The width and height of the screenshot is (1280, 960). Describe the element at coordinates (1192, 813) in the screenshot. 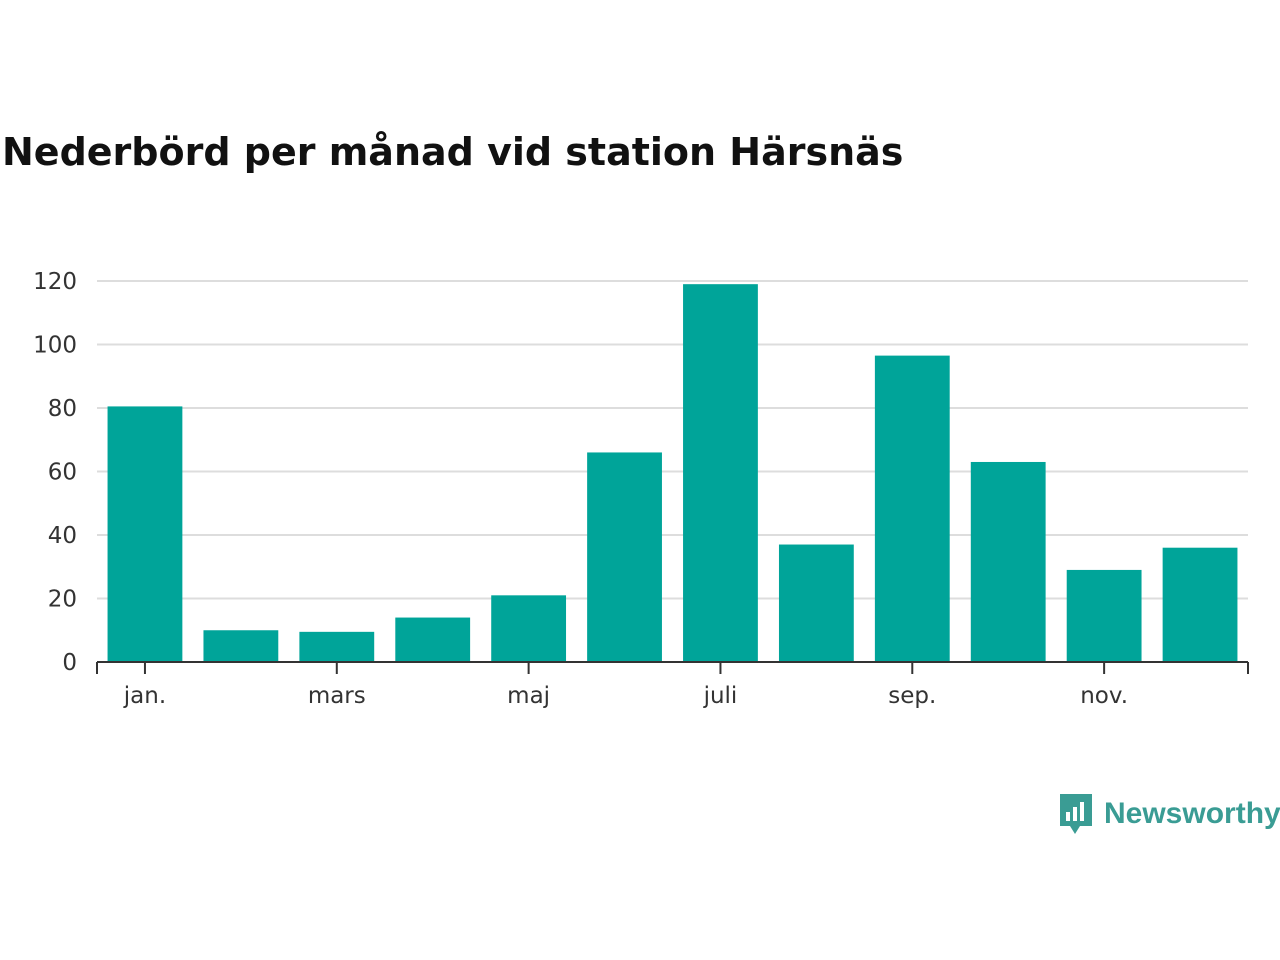

I see `newsworthy-logo-text: Newsworthy` at that location.